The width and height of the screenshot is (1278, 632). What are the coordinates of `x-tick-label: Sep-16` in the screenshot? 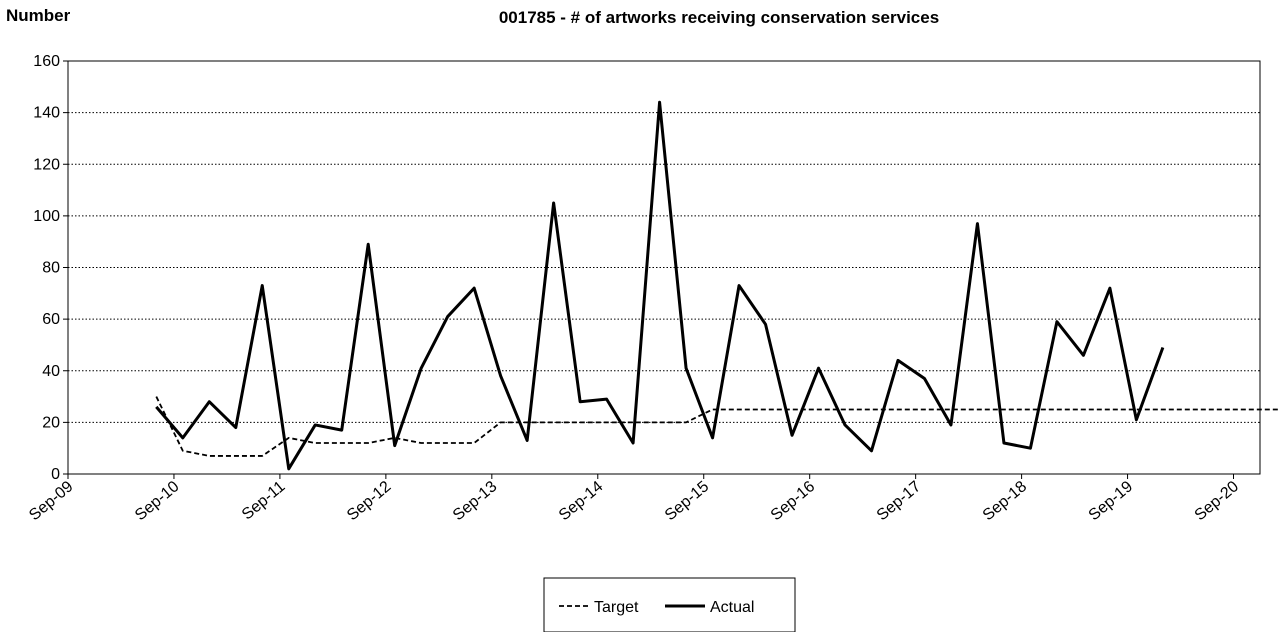 It's located at (793, 501).